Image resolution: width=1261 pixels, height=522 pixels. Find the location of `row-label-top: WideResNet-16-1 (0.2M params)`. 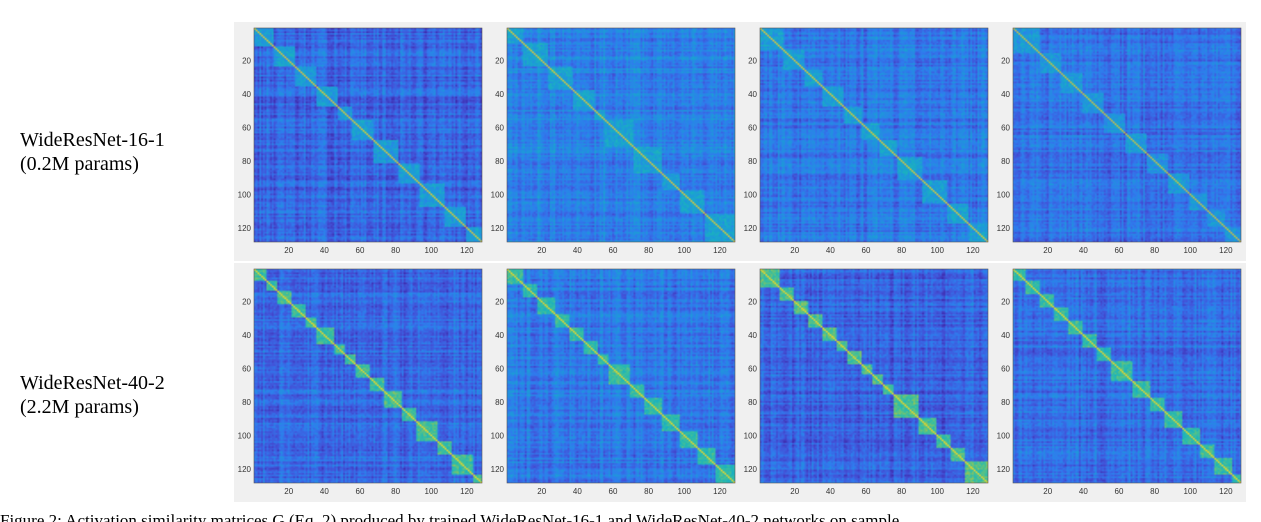

row-label-top: WideResNet-16-1 (0.2M params) is located at coordinates (92, 152).